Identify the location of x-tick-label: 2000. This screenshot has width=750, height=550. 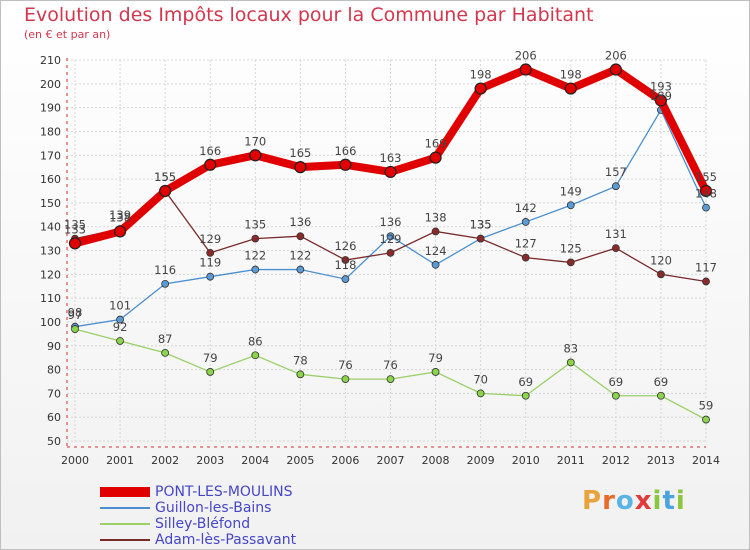
(75, 460).